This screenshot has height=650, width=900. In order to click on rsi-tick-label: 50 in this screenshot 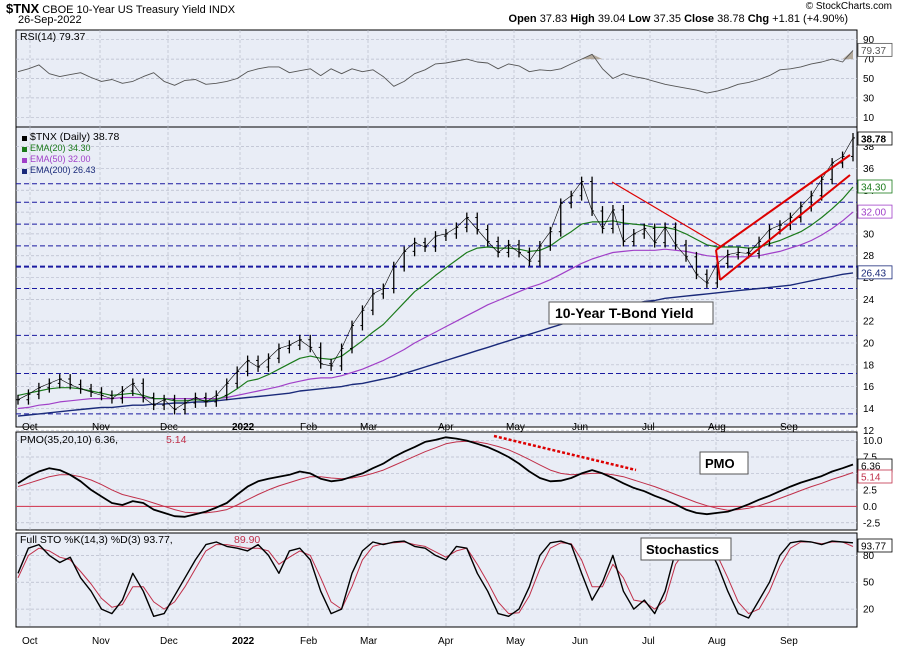, I will do `click(869, 79)`.